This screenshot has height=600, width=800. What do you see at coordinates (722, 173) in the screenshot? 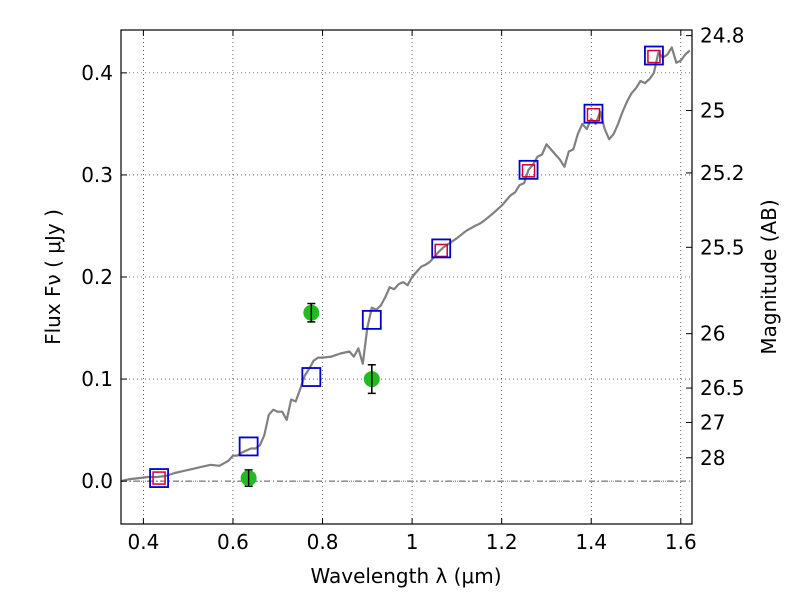
I see `y2-tick-label: 25.2` at bounding box center [722, 173].